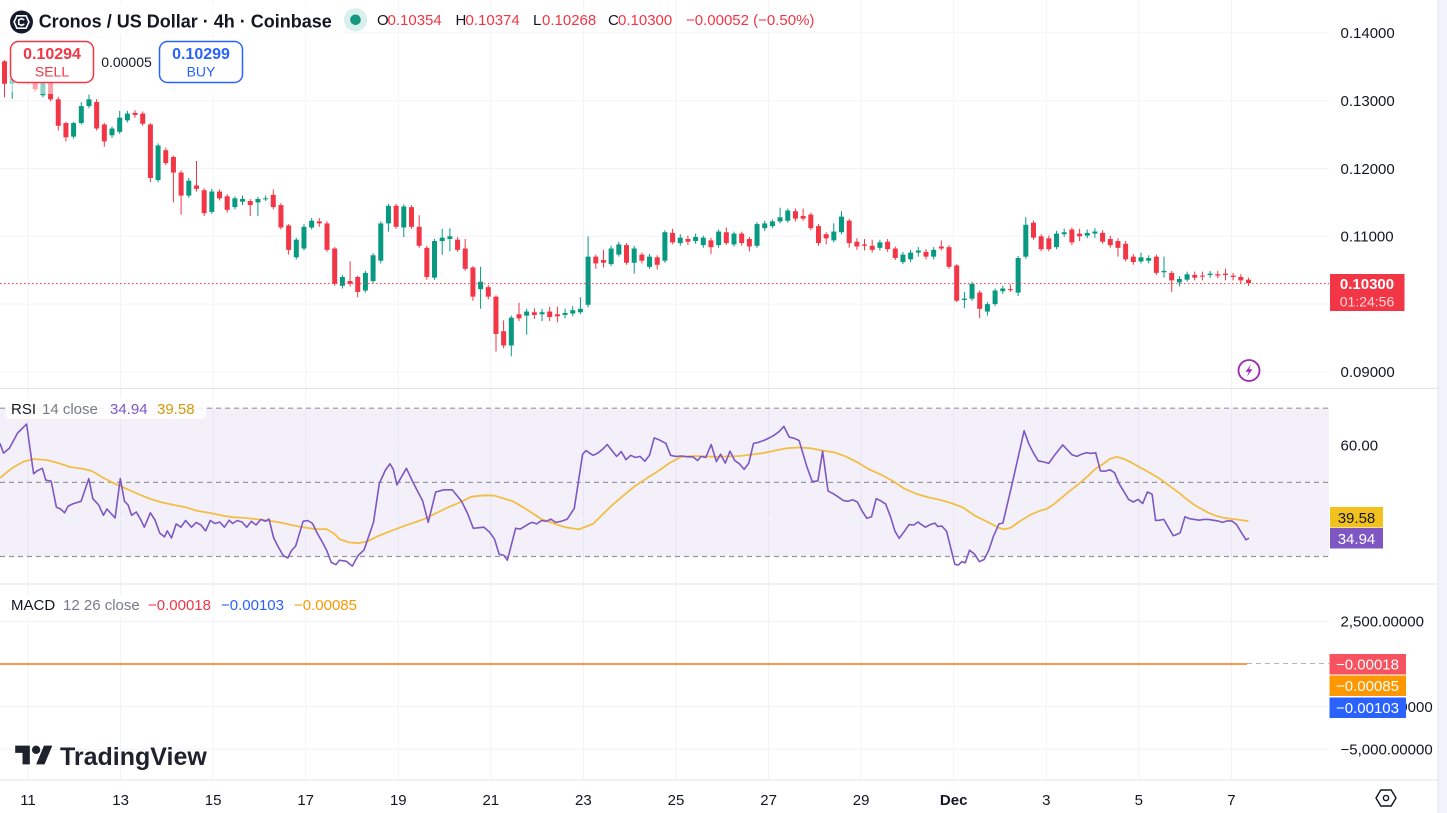  I want to click on svg-text: 14 close, so click(70, 409).